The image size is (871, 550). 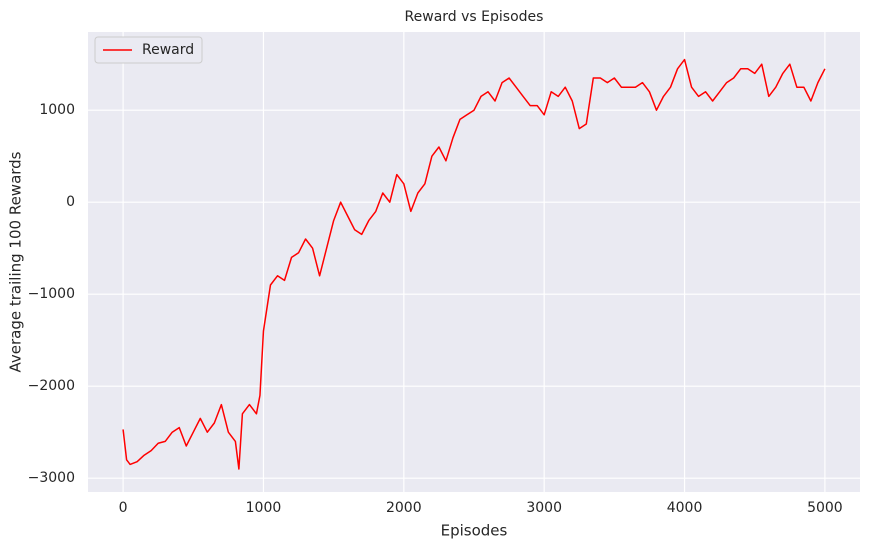 What do you see at coordinates (168, 50) in the screenshot?
I see `legend-label: Reward` at bounding box center [168, 50].